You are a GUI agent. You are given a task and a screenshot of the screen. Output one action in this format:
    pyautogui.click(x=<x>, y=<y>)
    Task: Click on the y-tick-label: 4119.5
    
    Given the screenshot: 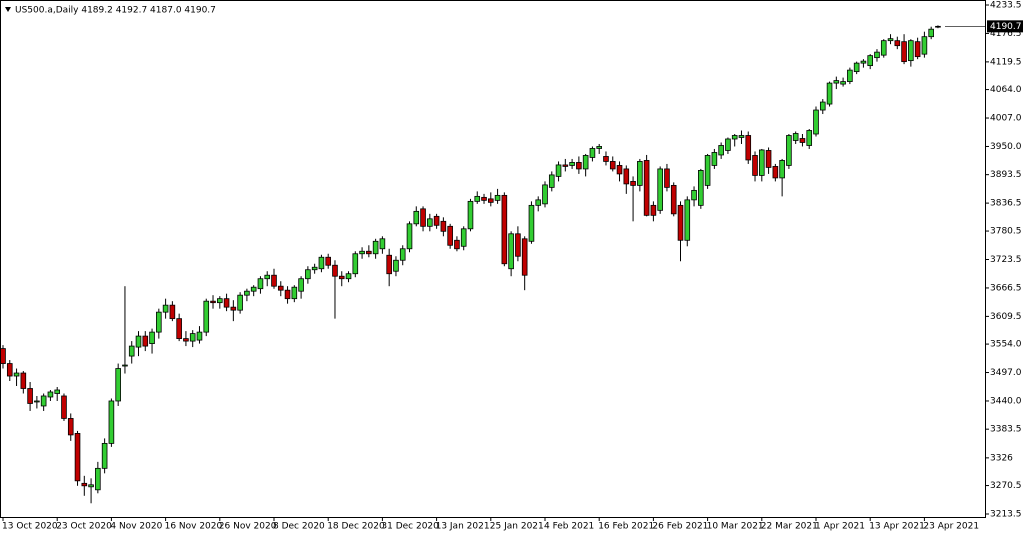 What is the action you would take?
    pyautogui.click(x=1006, y=62)
    